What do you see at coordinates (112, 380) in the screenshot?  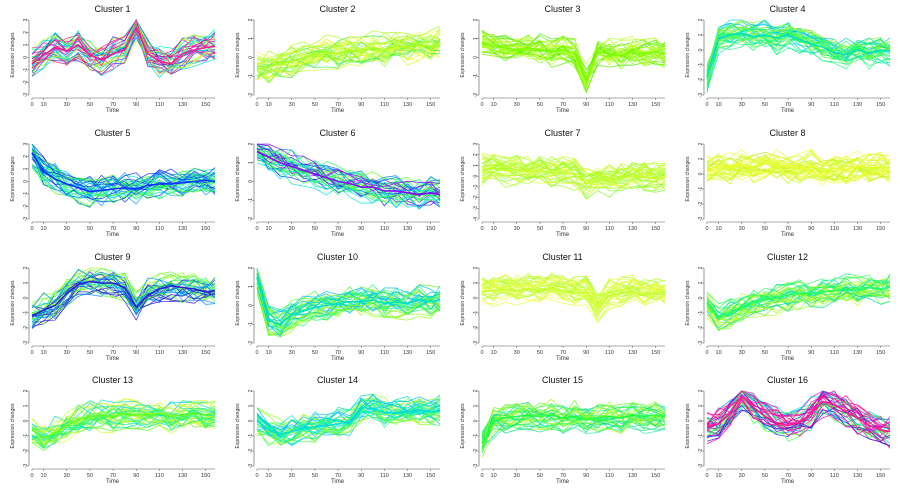 I see `panel-title: Cluster 13` at bounding box center [112, 380].